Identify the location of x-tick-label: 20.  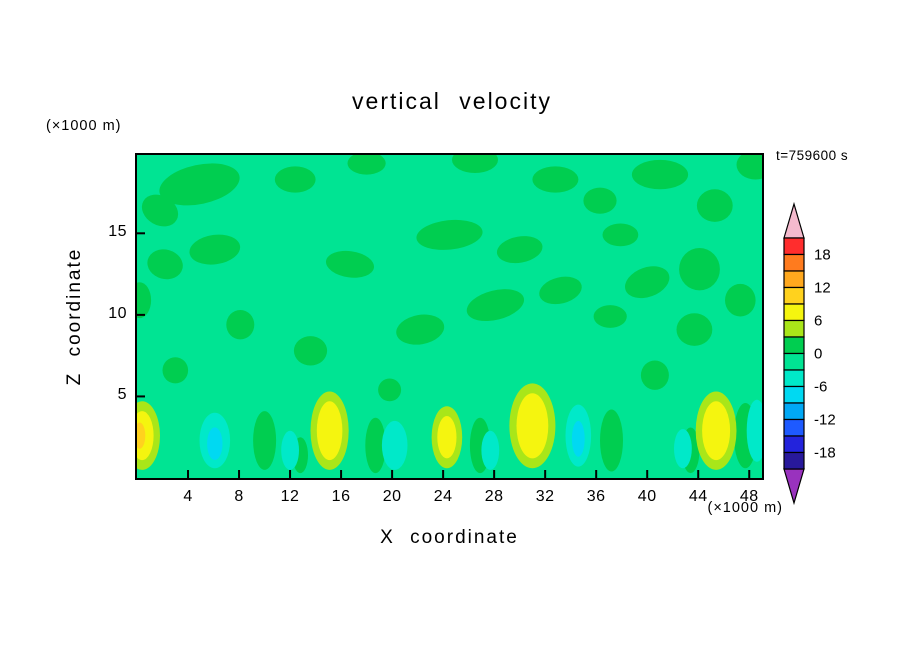
(392, 496).